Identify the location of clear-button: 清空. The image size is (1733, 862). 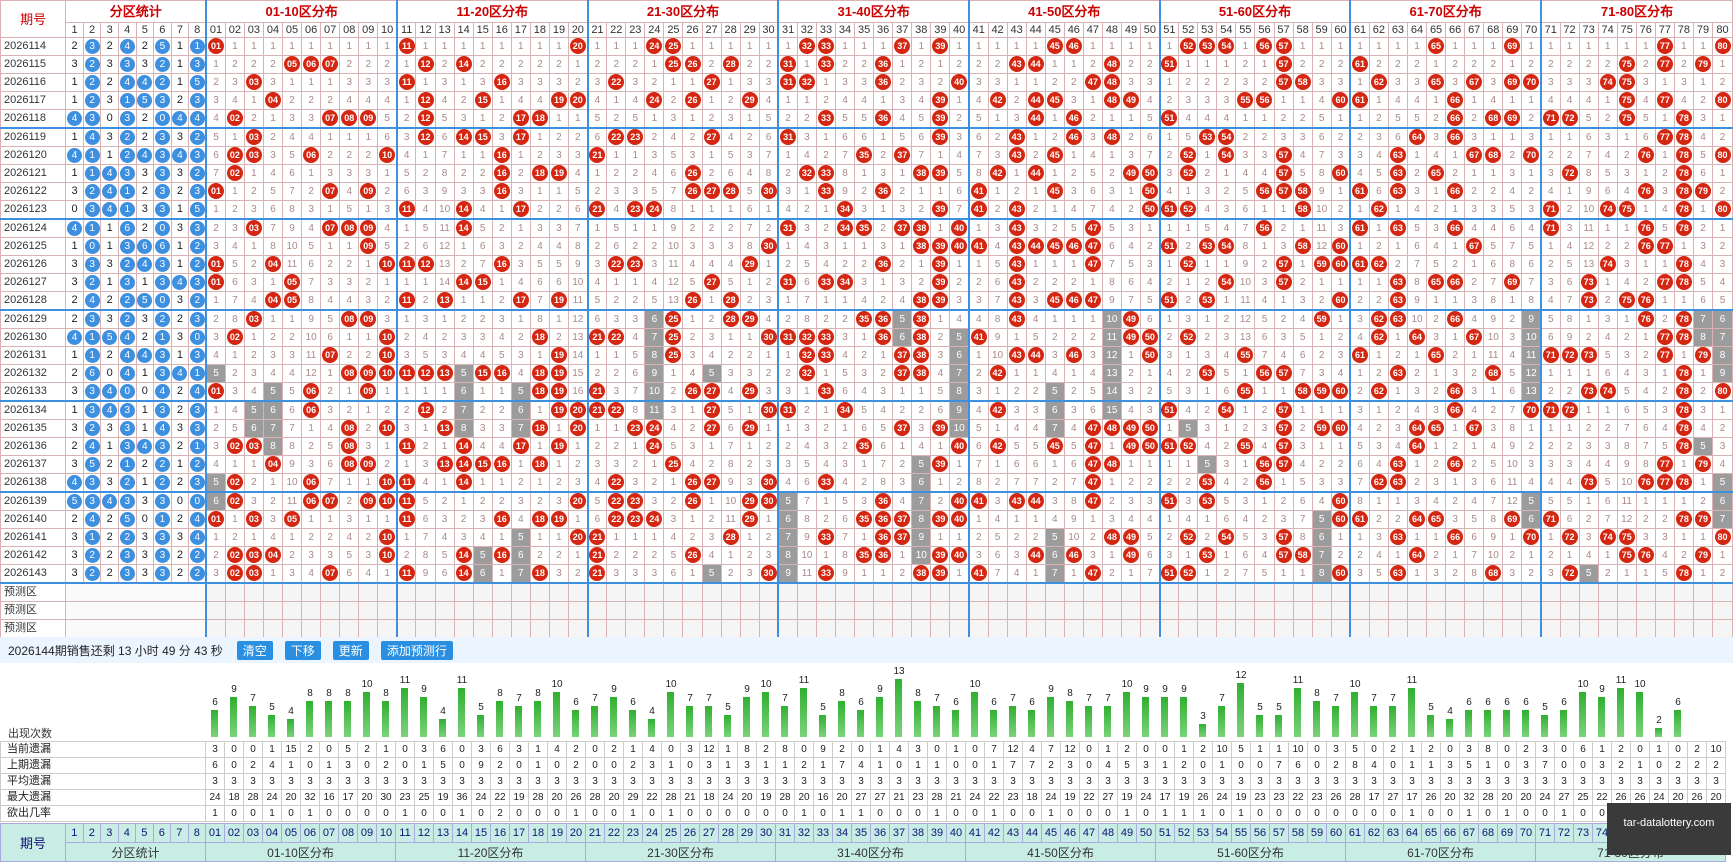
(254, 650).